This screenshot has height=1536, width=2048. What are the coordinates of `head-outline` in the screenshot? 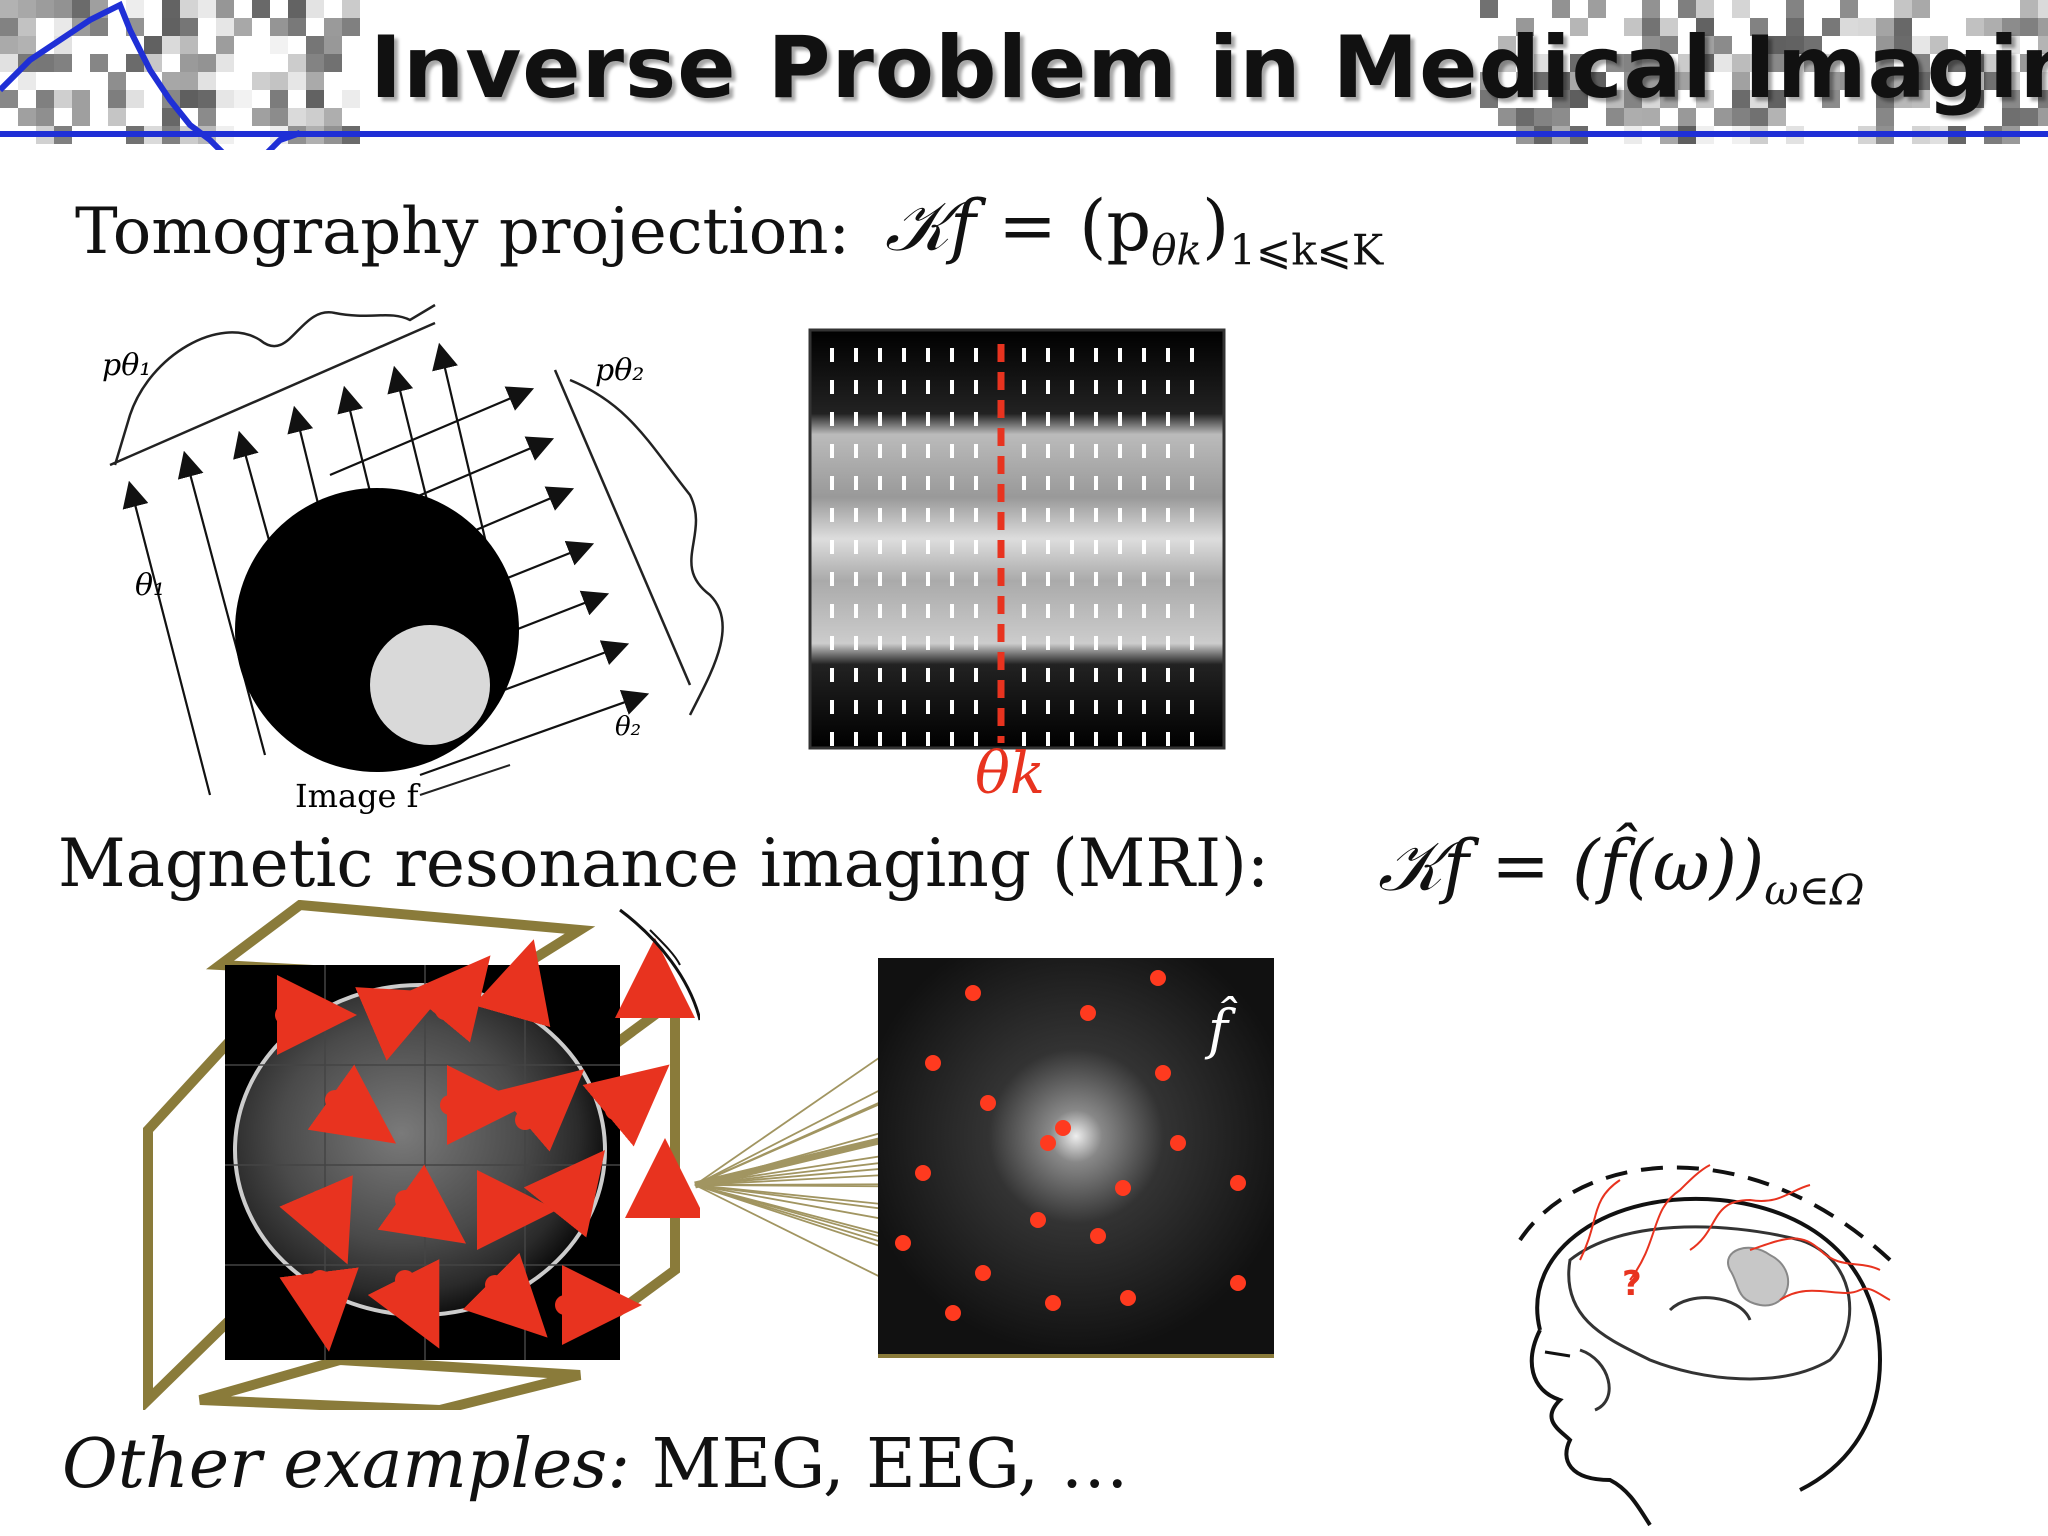 It's located at (1706, 1361).